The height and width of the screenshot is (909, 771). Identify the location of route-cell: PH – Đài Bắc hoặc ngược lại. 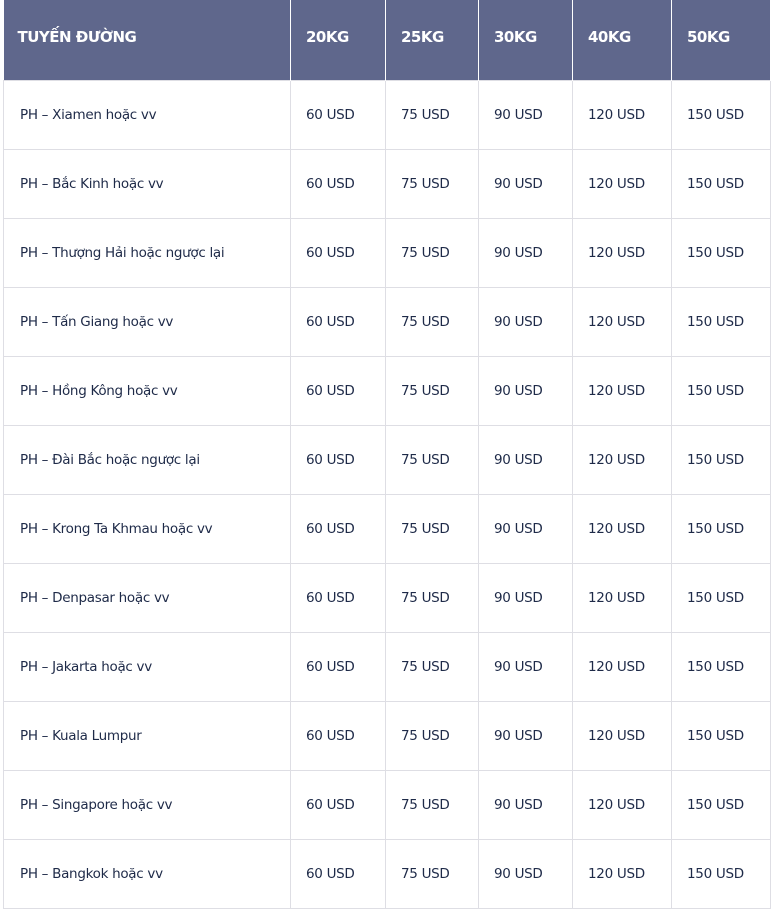
(147, 459).